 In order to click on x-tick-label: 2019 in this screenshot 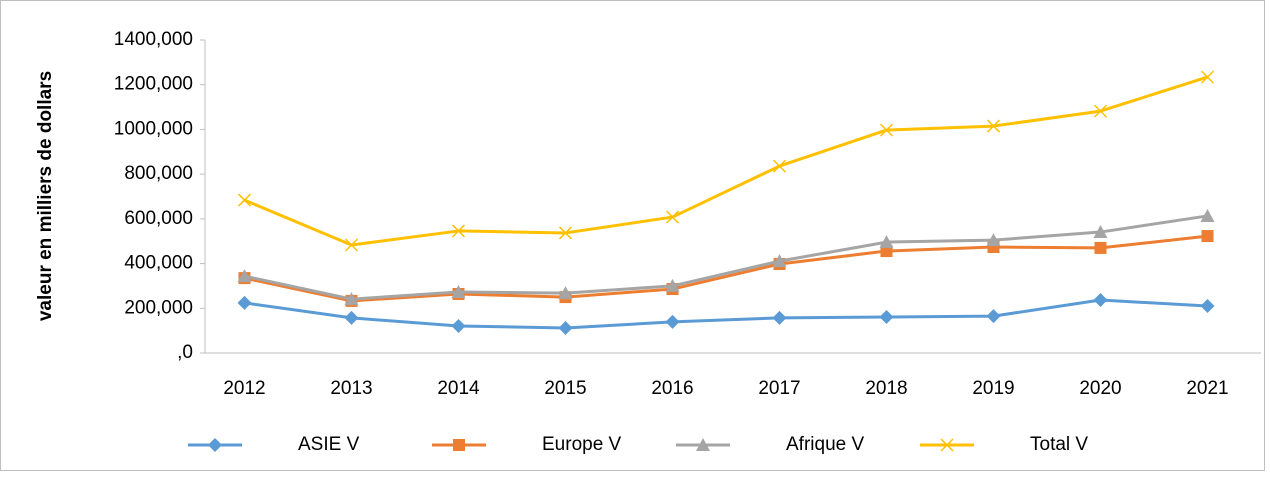, I will do `click(993, 388)`.